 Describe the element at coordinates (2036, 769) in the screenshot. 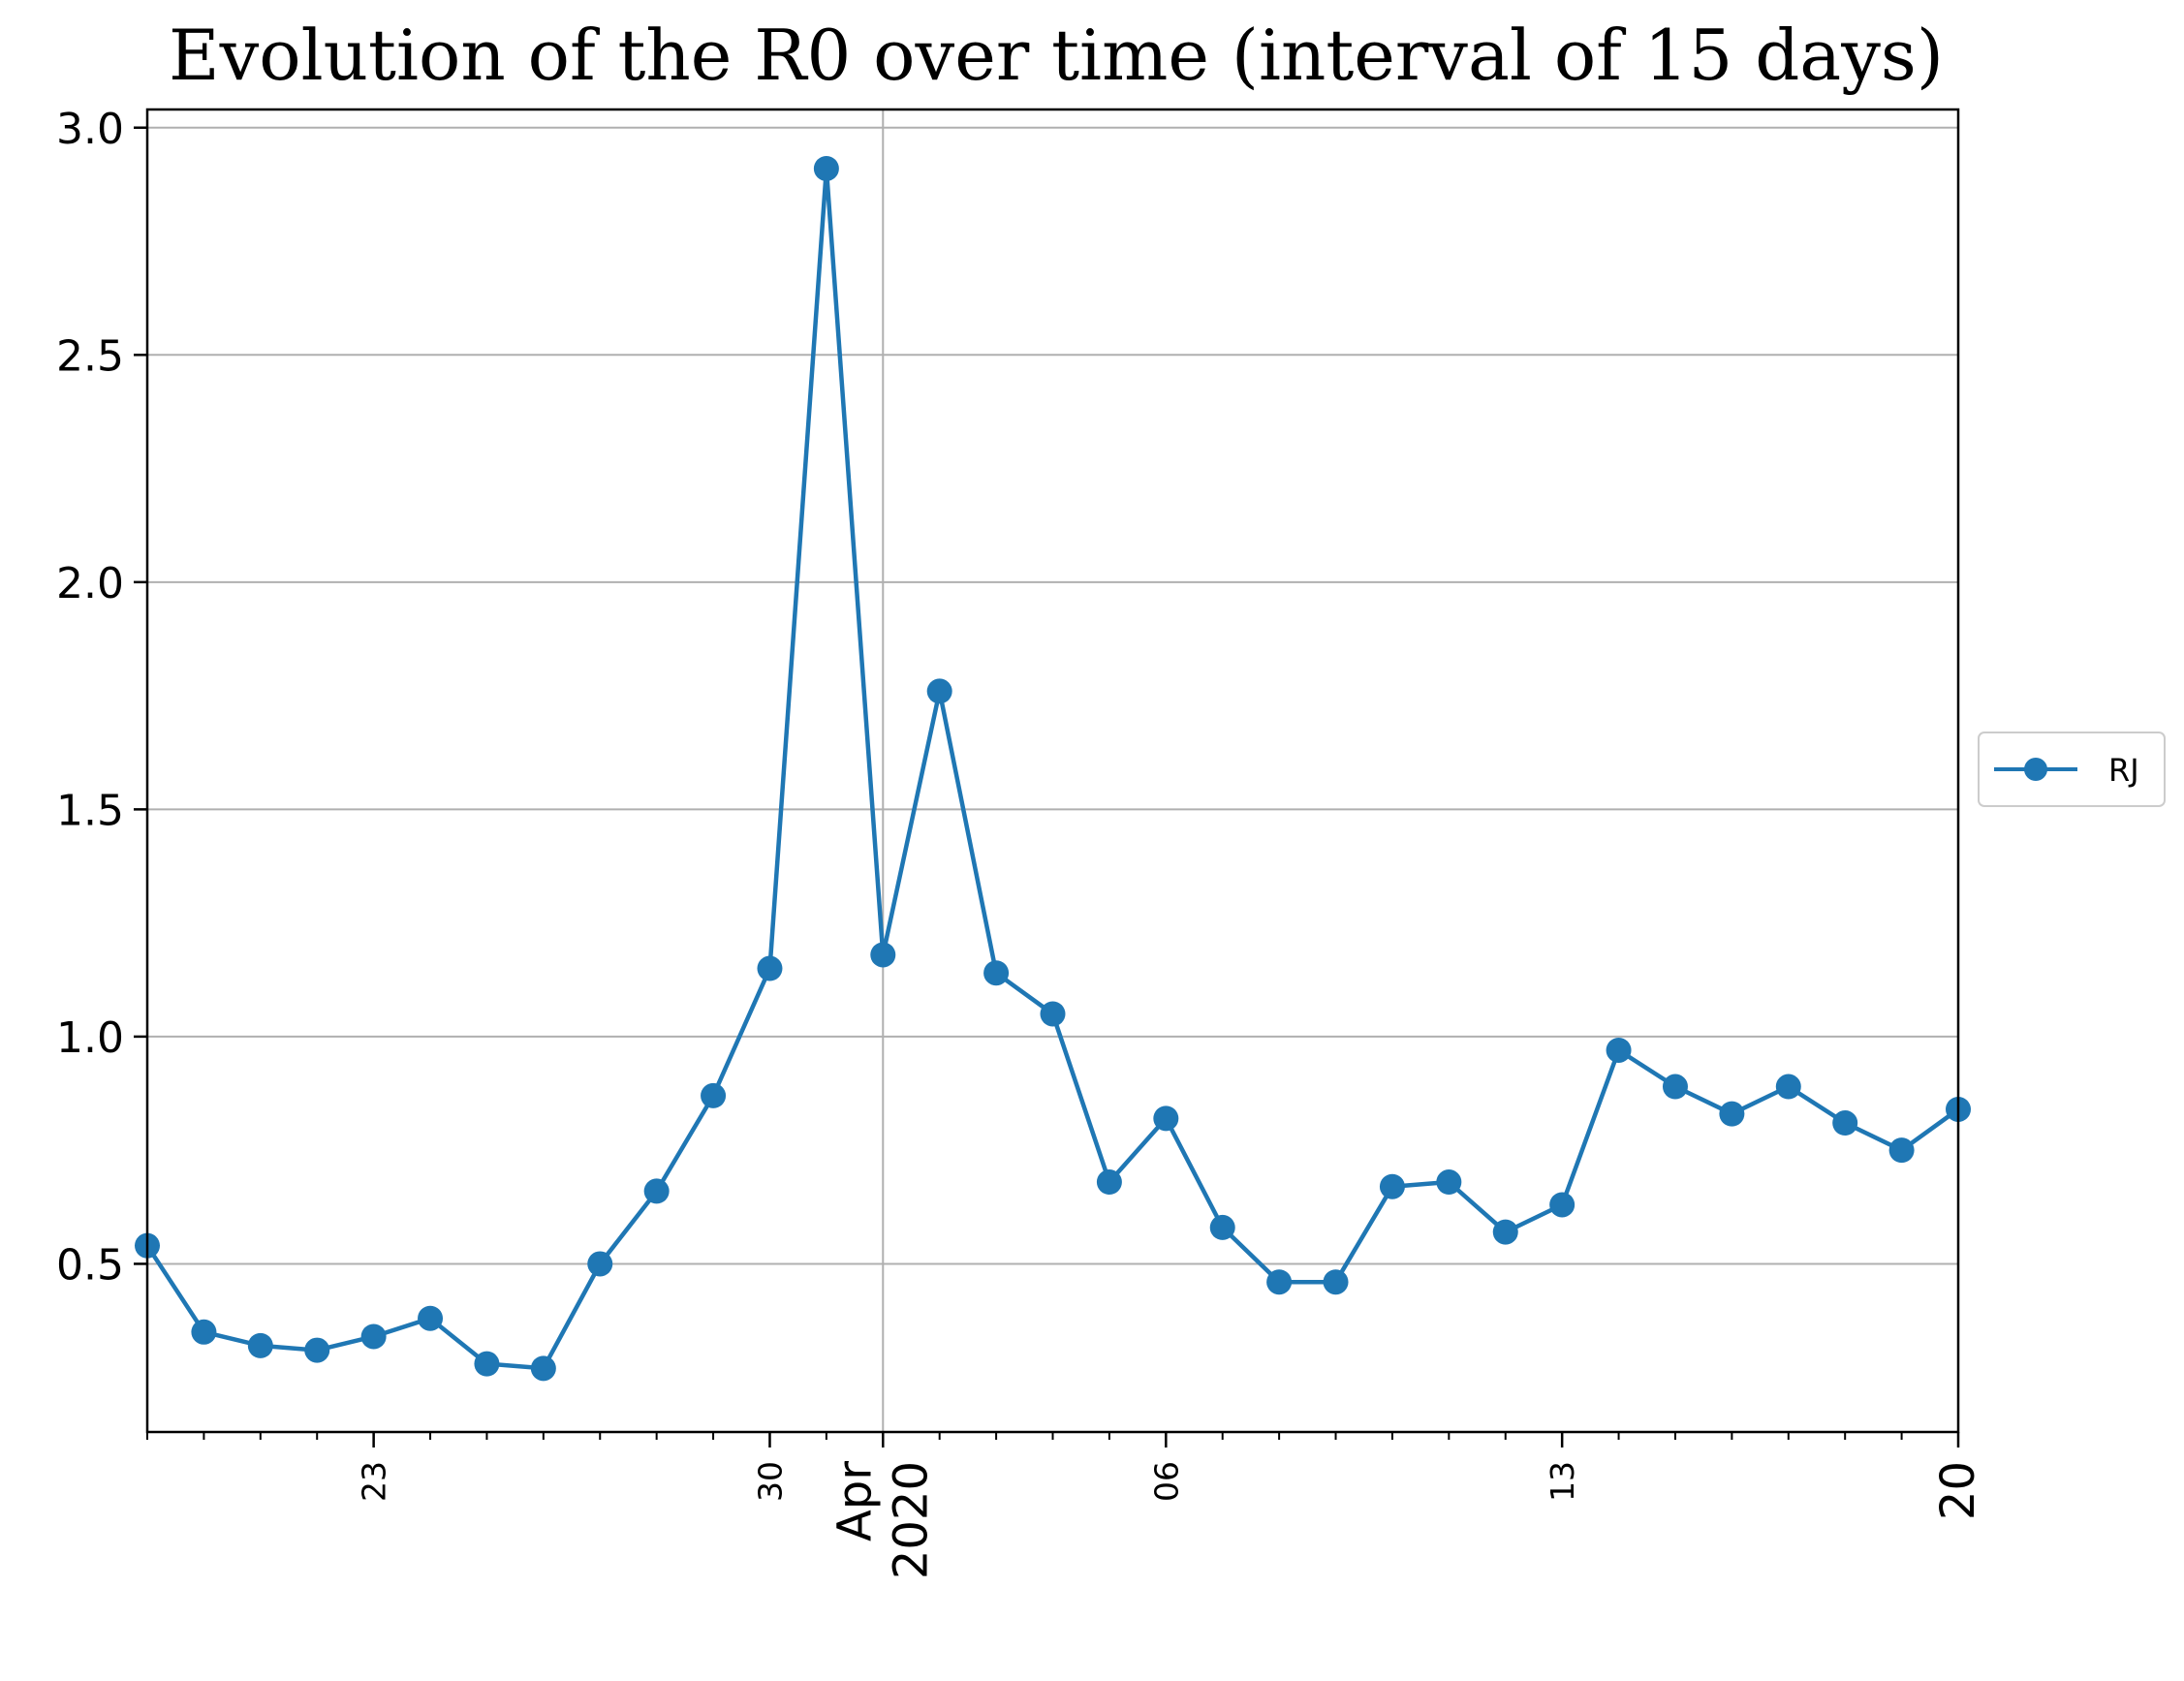

I see `legend-marker-rj` at that location.